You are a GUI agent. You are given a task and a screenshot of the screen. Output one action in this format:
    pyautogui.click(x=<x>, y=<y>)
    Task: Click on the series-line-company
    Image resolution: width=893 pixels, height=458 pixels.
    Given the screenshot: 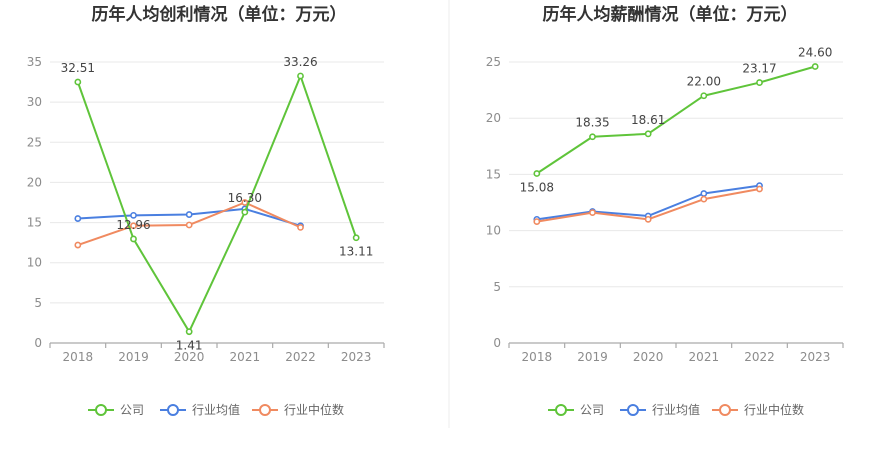 What is the action you would take?
    pyautogui.click(x=676, y=120)
    